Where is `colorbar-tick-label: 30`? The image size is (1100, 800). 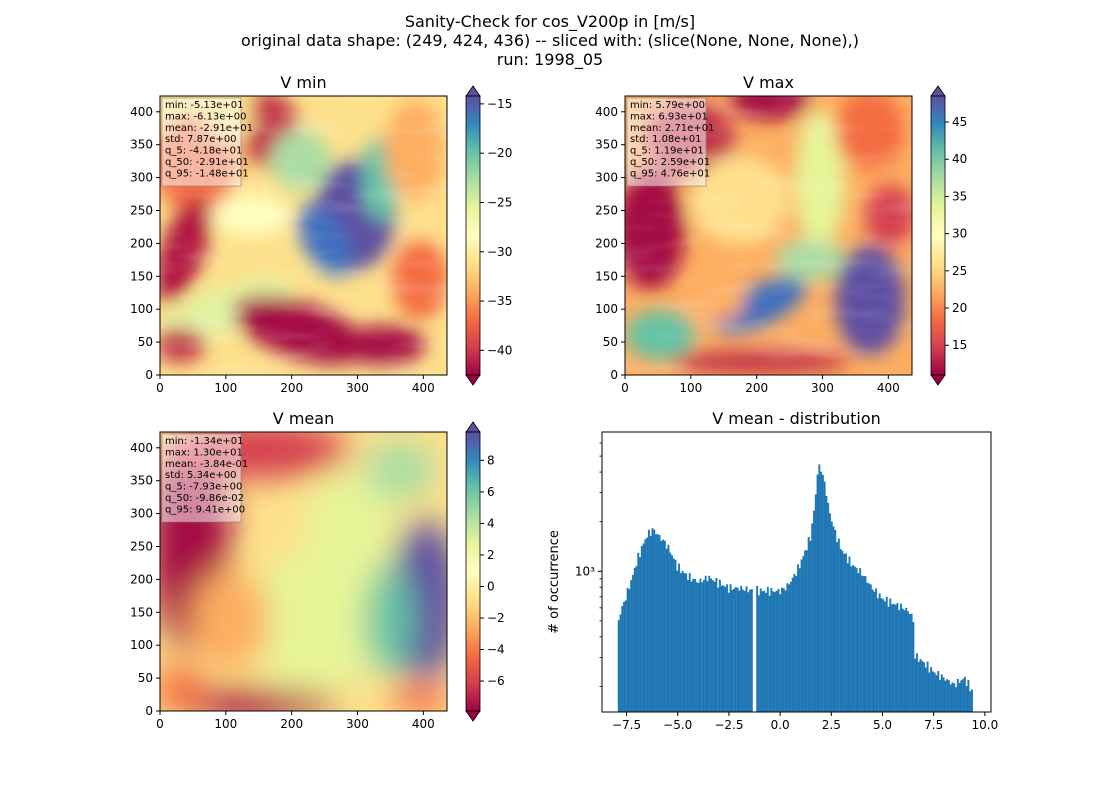
colorbar-tick-label: 30 is located at coordinates (959, 234).